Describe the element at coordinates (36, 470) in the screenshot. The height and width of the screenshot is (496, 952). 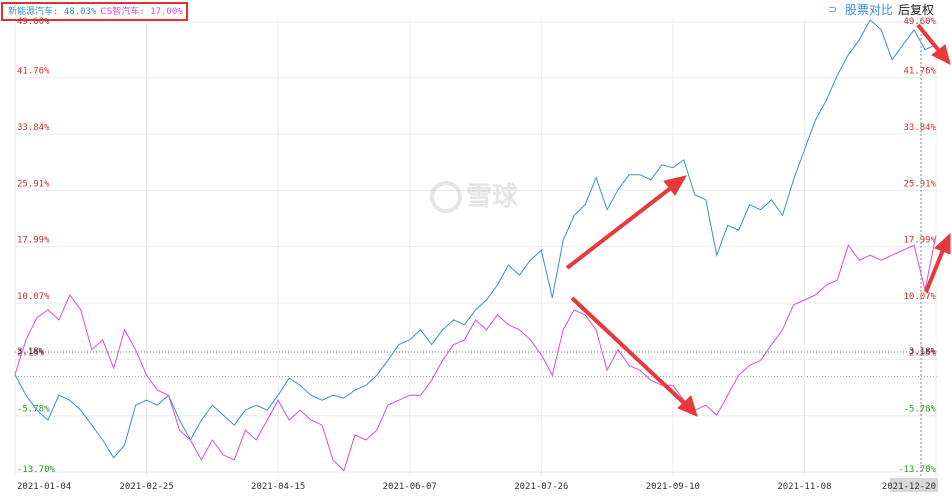
I see `y-tick-label: -13.70%` at that location.